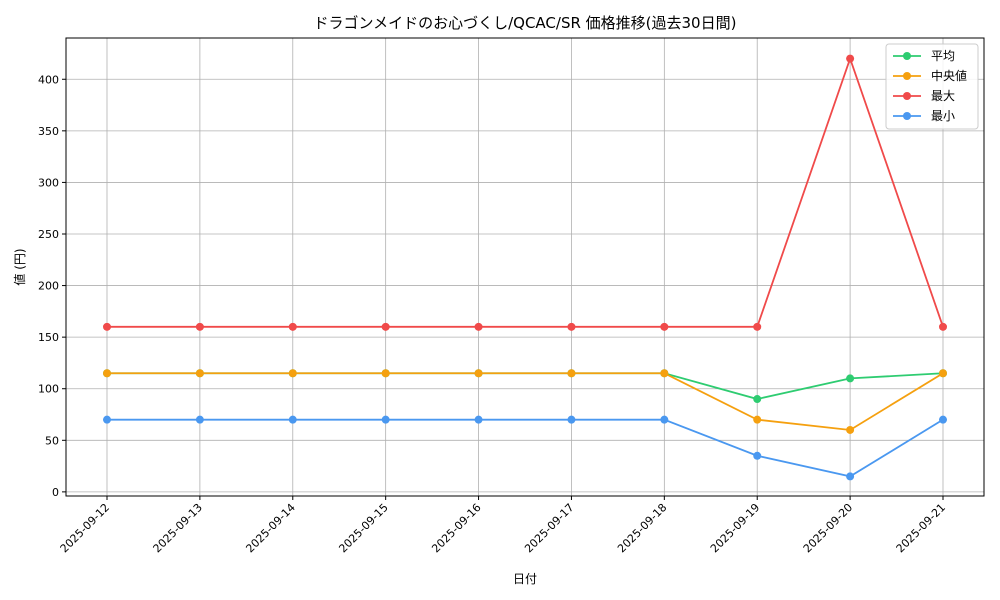 This screenshot has height=600, width=1000. What do you see at coordinates (549, 528) in the screenshot?
I see `x-tick-label: 2025-09-17` at bounding box center [549, 528].